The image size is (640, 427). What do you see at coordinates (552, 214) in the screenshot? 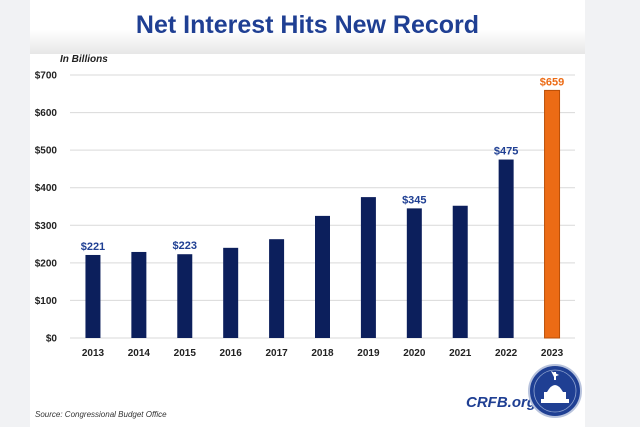
I see `bar-2023` at bounding box center [552, 214].